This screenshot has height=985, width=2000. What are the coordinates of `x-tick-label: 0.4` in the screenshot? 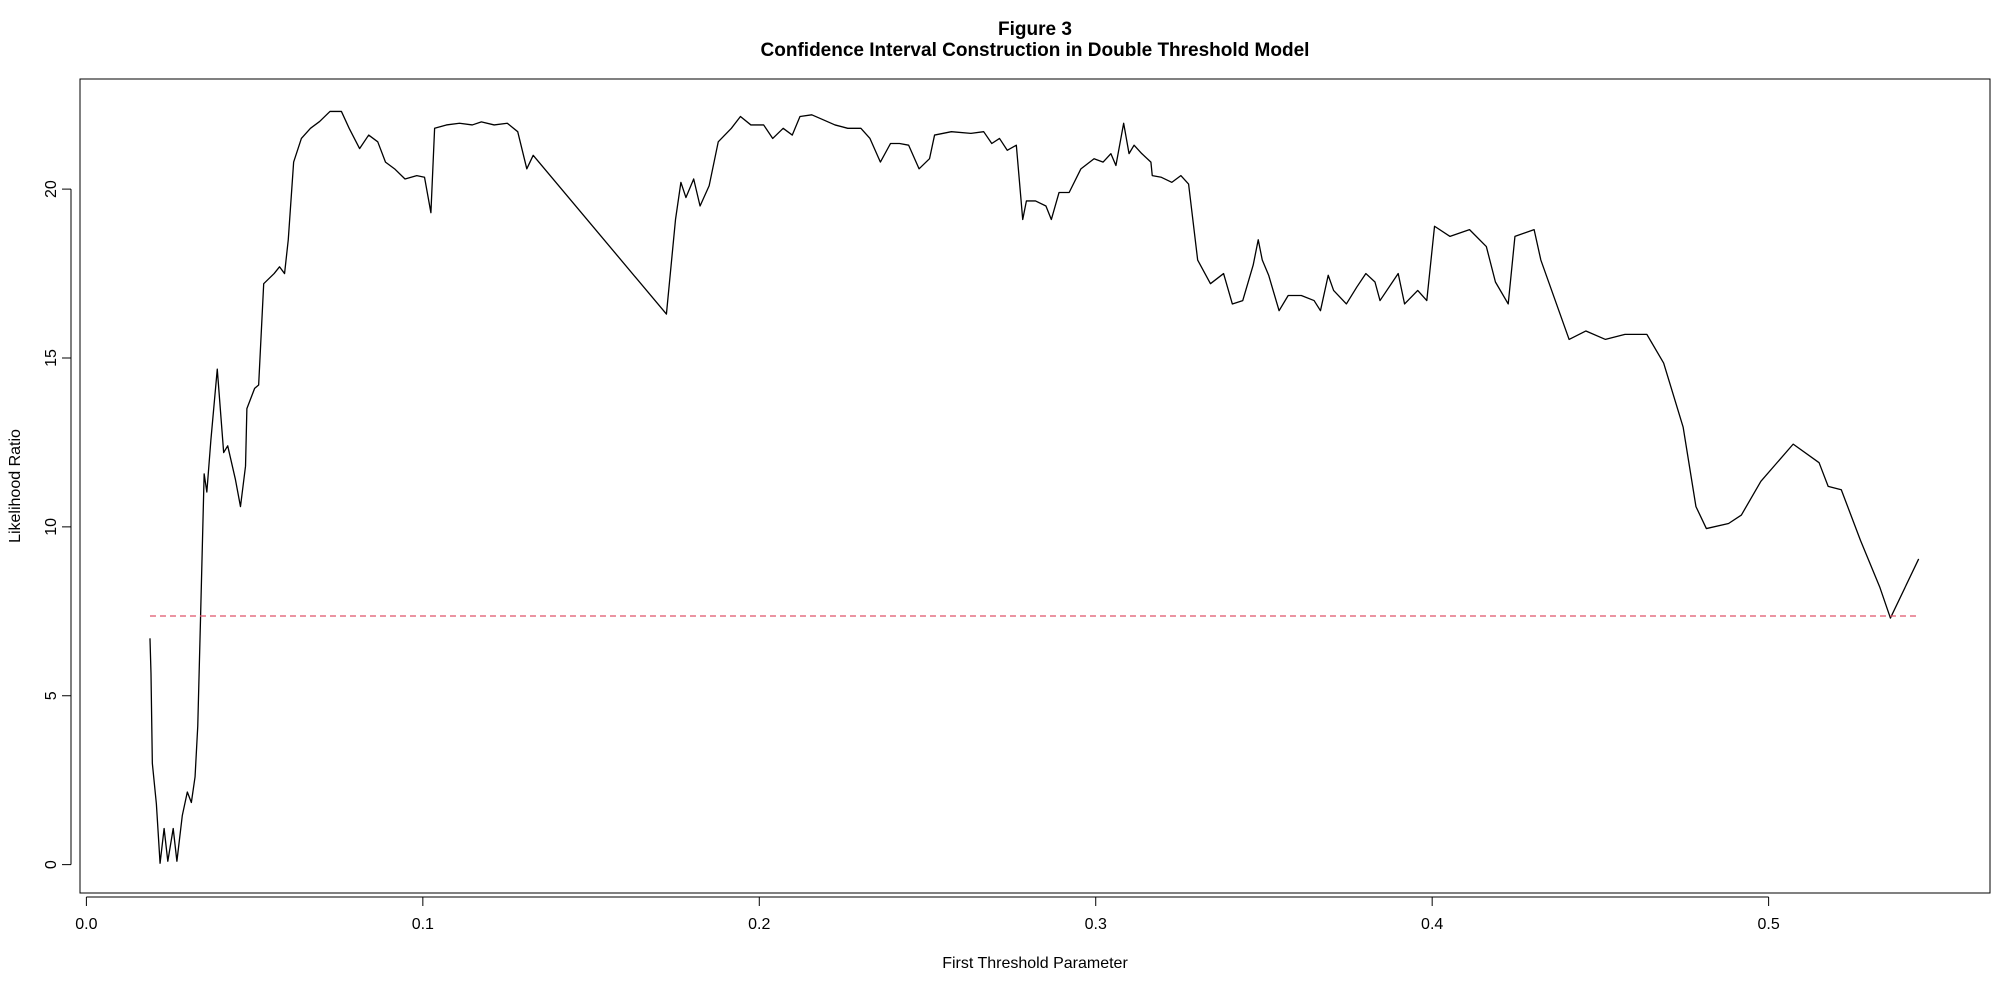 It's located at (1432, 924).